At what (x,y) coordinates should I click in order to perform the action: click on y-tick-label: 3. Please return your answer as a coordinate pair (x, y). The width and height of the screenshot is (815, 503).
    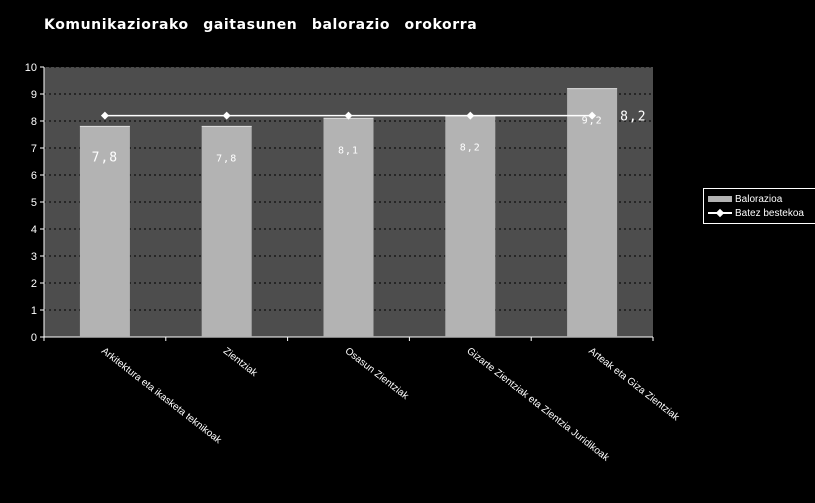
    Looking at the image, I should click on (34, 257).